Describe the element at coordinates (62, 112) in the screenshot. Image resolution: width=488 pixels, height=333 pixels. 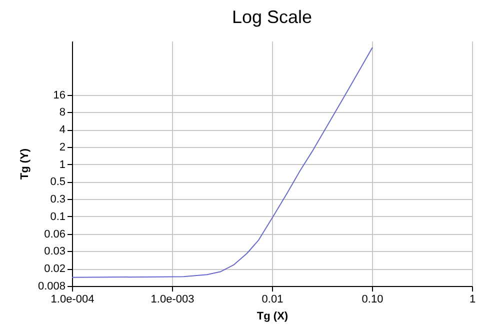
I see `y-tick-label: 8` at that location.